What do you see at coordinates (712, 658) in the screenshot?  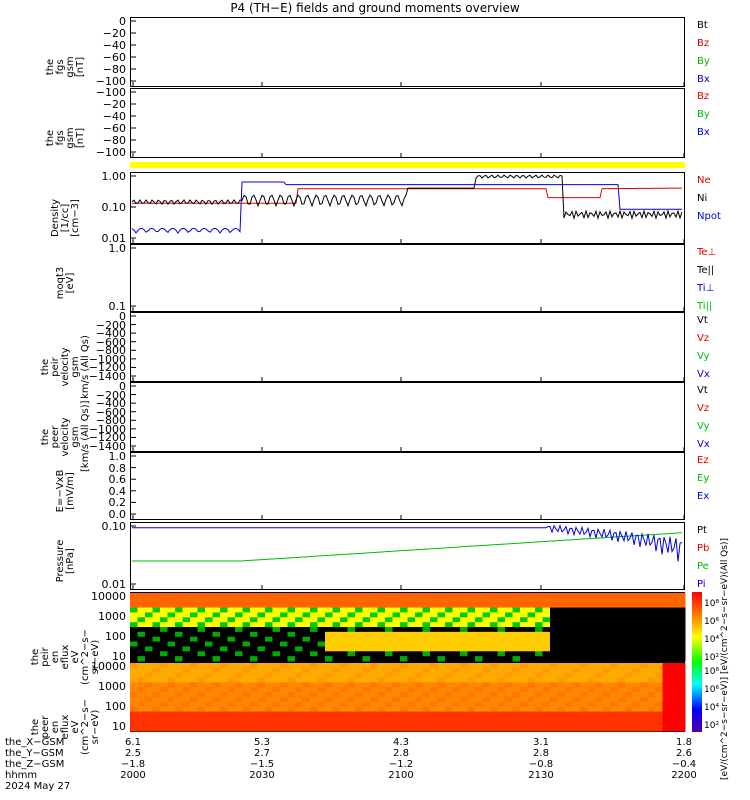 I see `colorbar-tick-label: 10²` at bounding box center [712, 658].